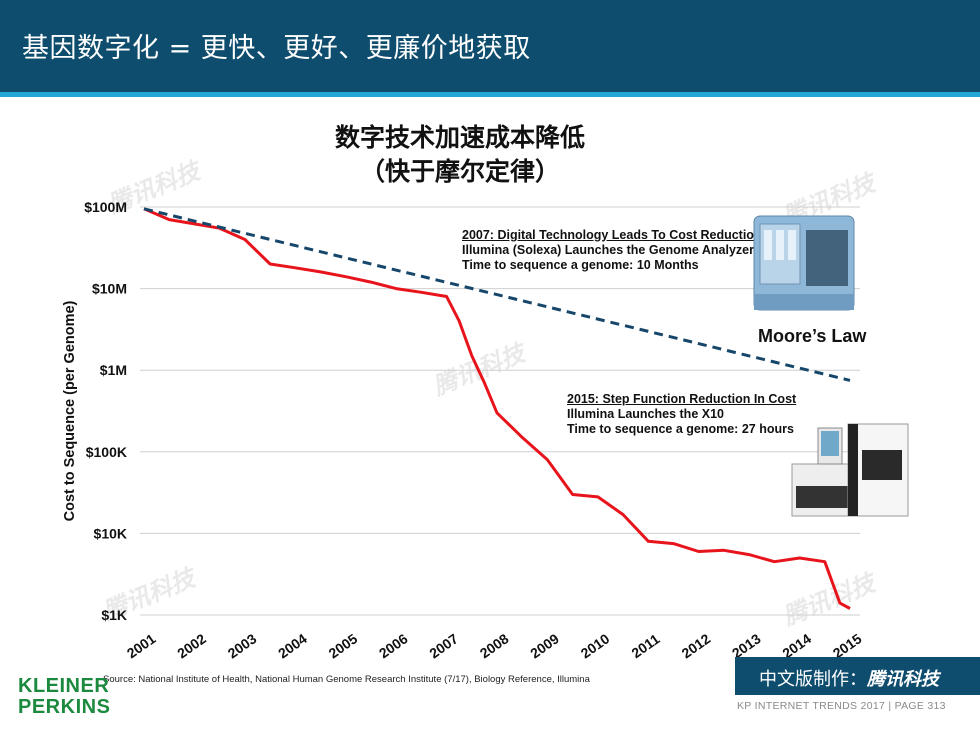  I want to click on annotation-2007-line2: Time to sequence a genome: 10 Months, so click(580, 265).